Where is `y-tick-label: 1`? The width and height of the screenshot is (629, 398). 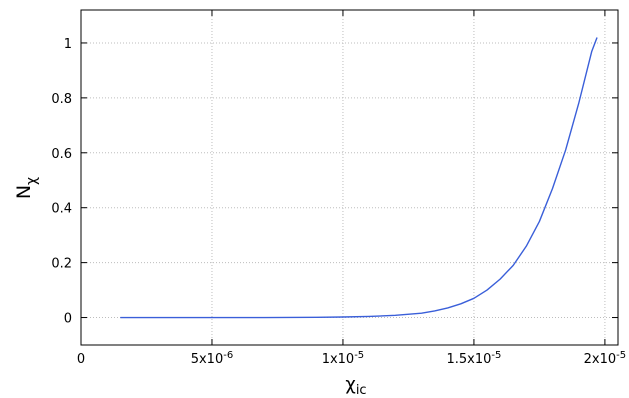 y-tick-label: 1 is located at coordinates (68, 44).